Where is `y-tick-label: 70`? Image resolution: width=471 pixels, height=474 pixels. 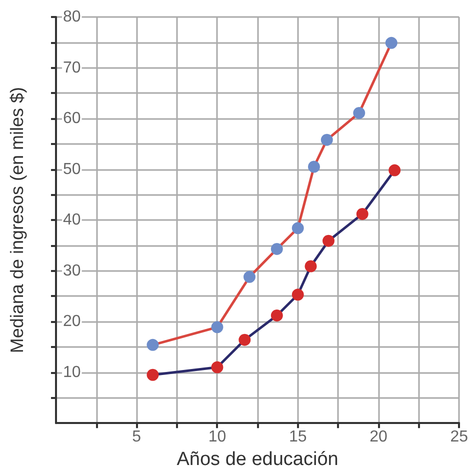
y-tick-label: 70 is located at coordinates (72, 67).